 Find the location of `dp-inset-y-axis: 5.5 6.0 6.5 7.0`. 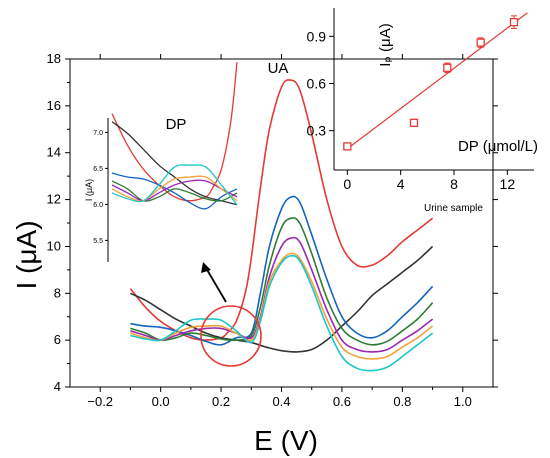

dp-inset-y-axis: 5.5 6.0 6.5 7.0 is located at coordinates (100, 187).